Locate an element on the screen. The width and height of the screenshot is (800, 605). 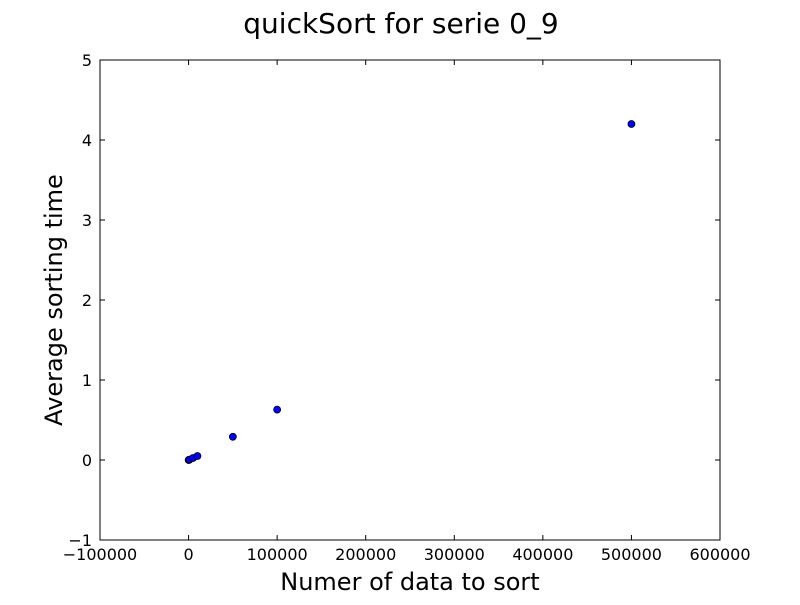
x-tick-label: 200000 is located at coordinates (365, 554).